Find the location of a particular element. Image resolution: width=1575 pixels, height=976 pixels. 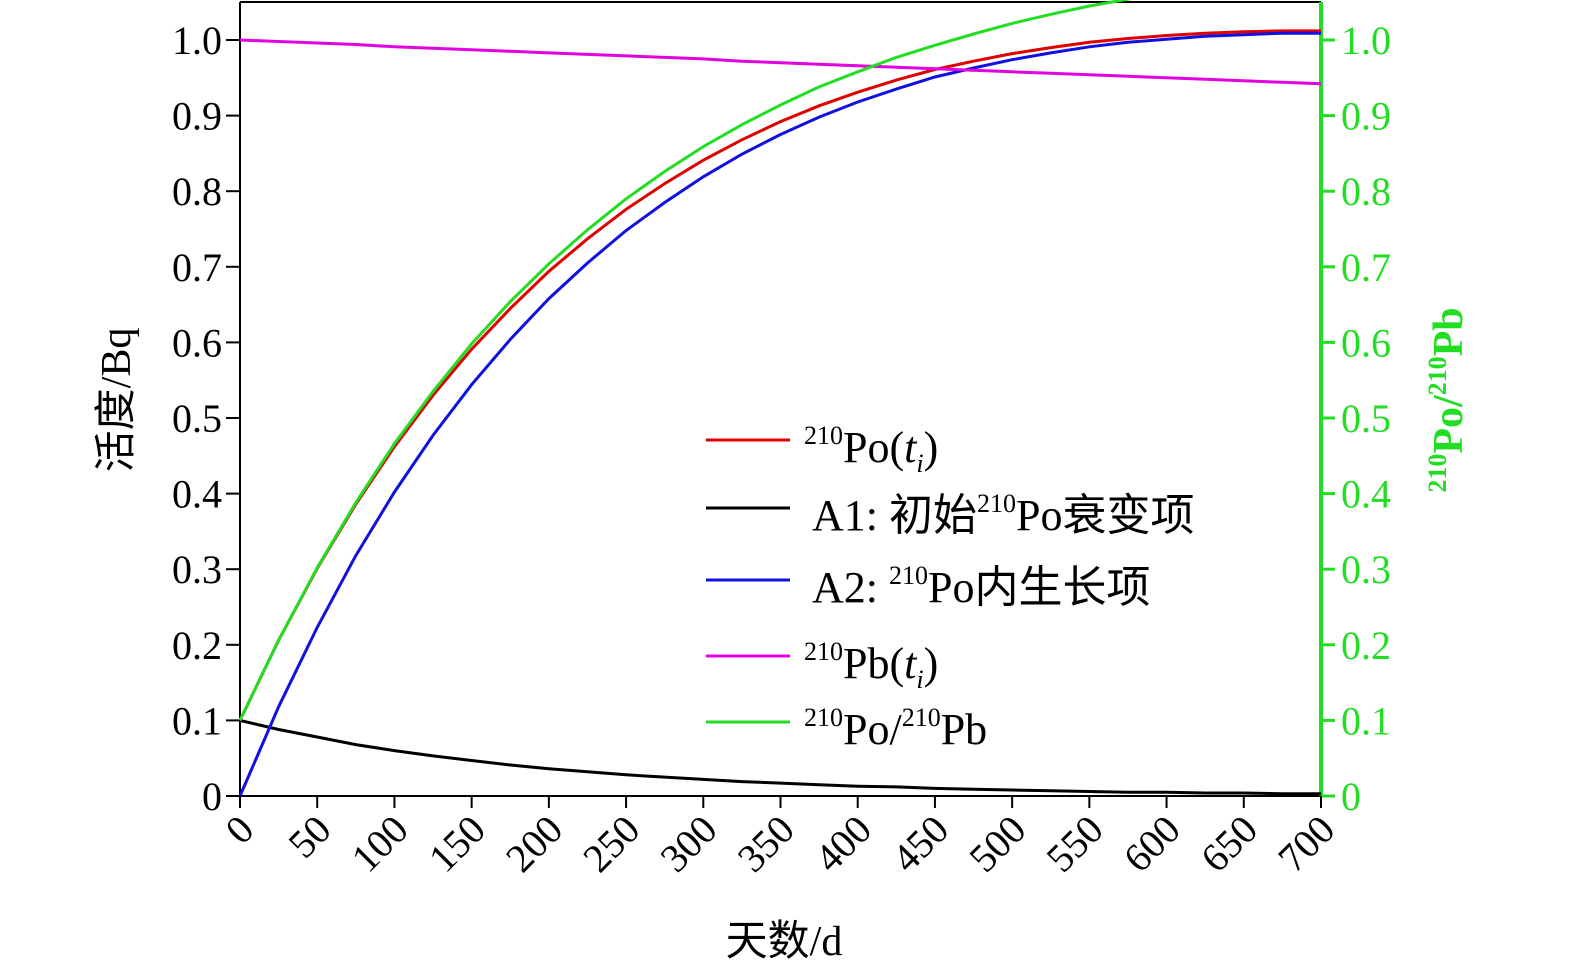

y-axis-title: 活度/Bq is located at coordinates (117, 400).